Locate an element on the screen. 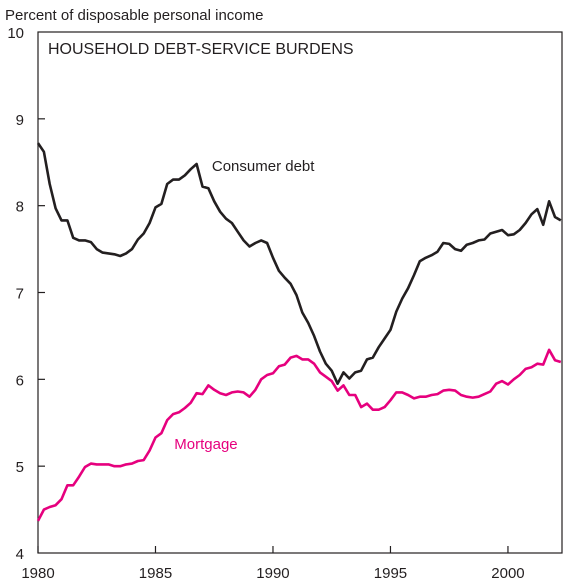  y-tick-label: 7 is located at coordinates (20, 294).